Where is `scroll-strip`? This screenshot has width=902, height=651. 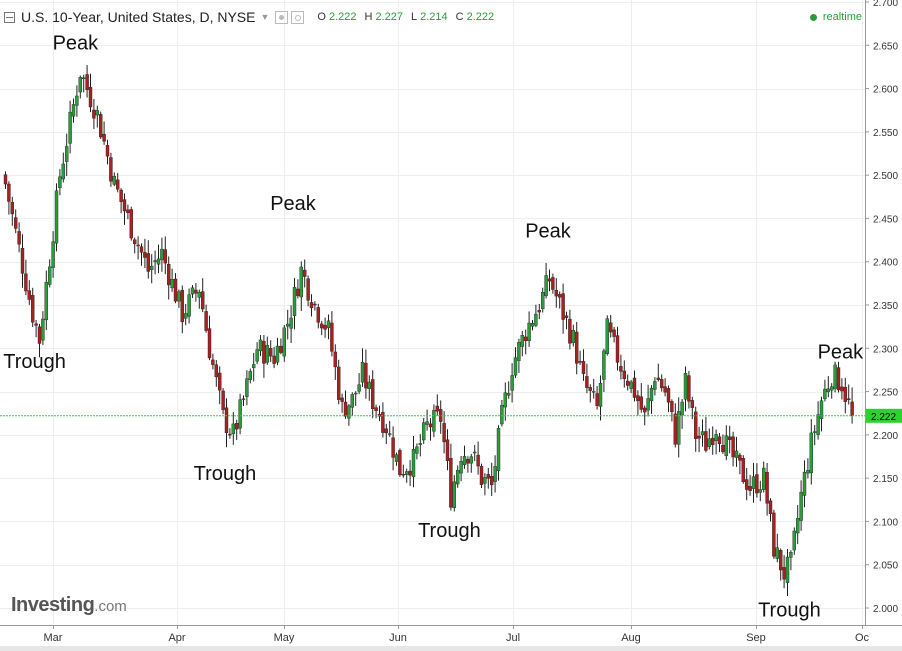 scroll-strip is located at coordinates (451, 648).